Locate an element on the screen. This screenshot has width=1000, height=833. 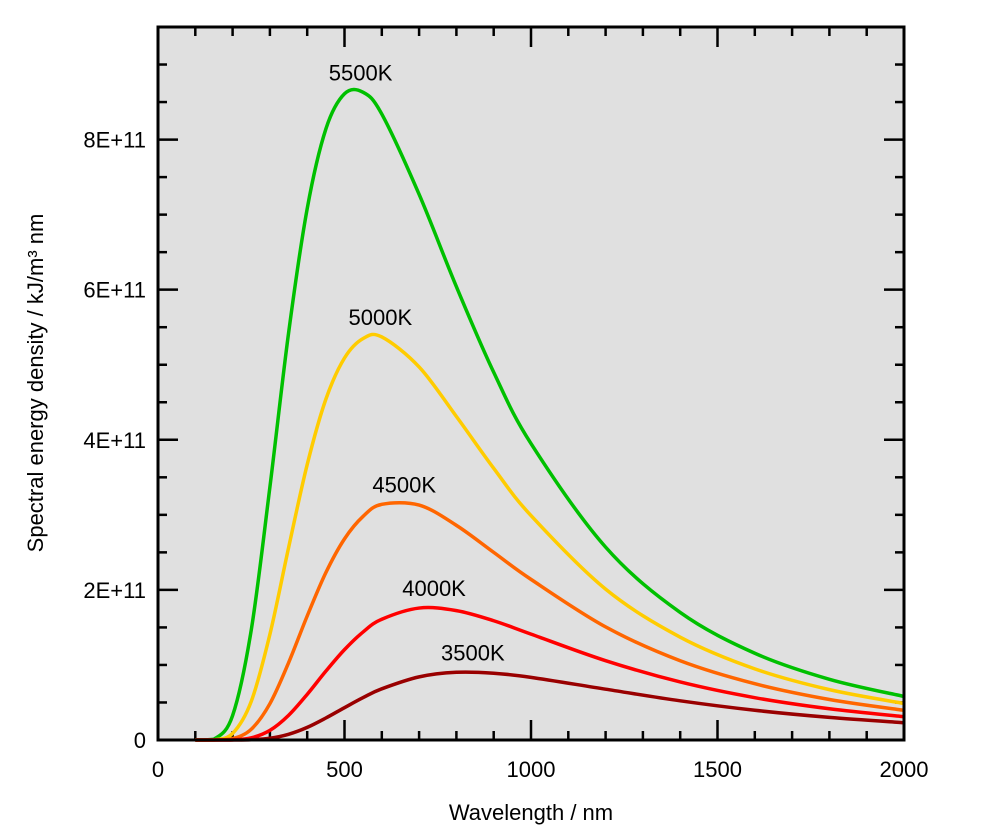
curve-4000k is located at coordinates (550, 673).